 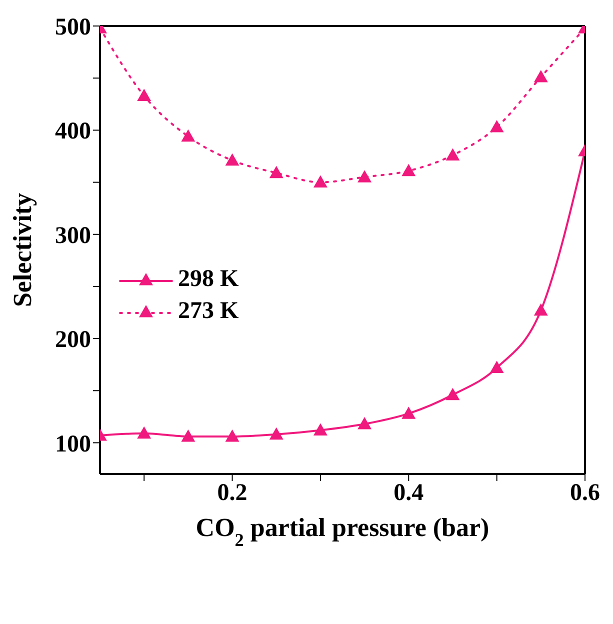 What do you see at coordinates (585, 493) in the screenshot?
I see `x-tick-label: 0.6` at bounding box center [585, 493].